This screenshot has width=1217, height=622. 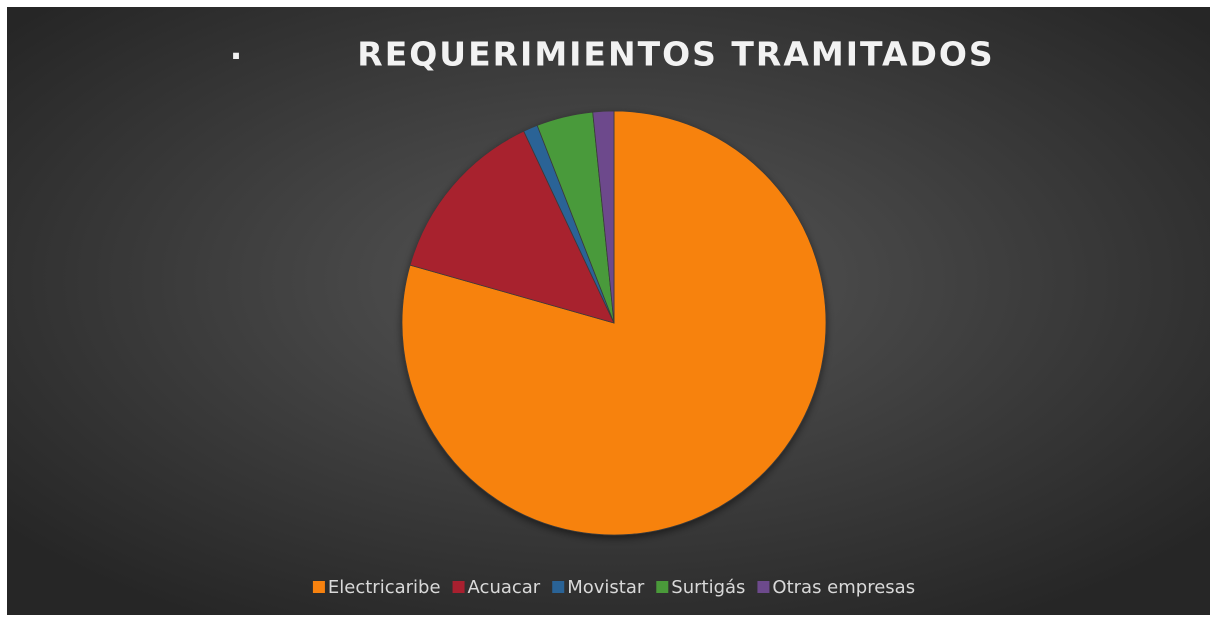 What do you see at coordinates (843, 587) in the screenshot?
I see `legend-label: Otras empresas` at bounding box center [843, 587].